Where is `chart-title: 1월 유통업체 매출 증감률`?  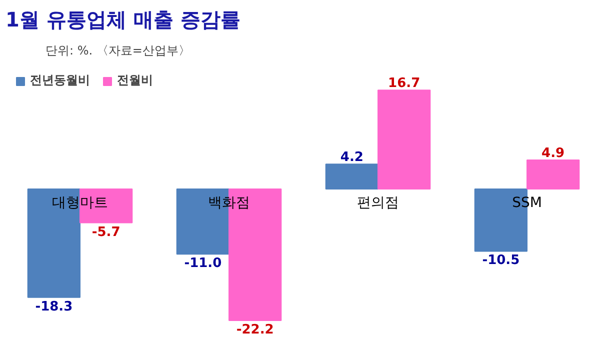
chart-title: 1월 유통업체 매출 증감률 is located at coordinates (123, 20).